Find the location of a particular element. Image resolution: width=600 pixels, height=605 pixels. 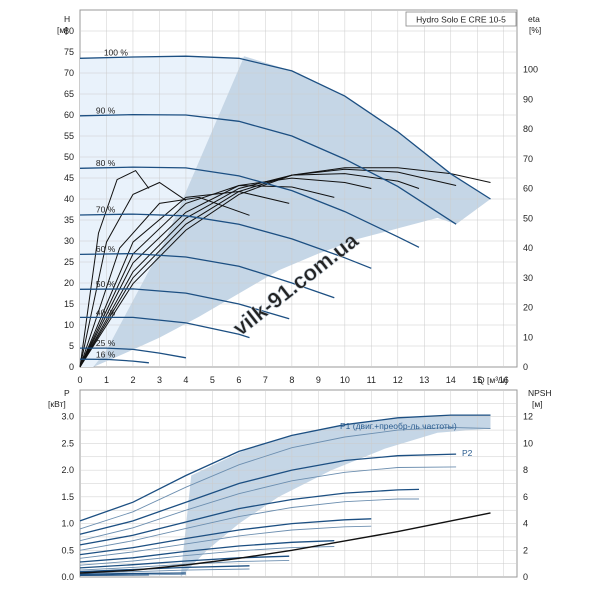

power-tick-label: 3.0 is located at coordinates (67, 417).